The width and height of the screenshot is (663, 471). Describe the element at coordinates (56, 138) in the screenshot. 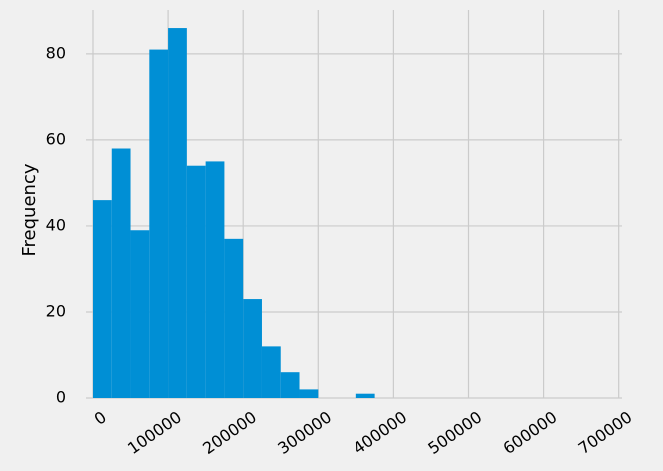

I see `y-tick-label: 60` at that location.